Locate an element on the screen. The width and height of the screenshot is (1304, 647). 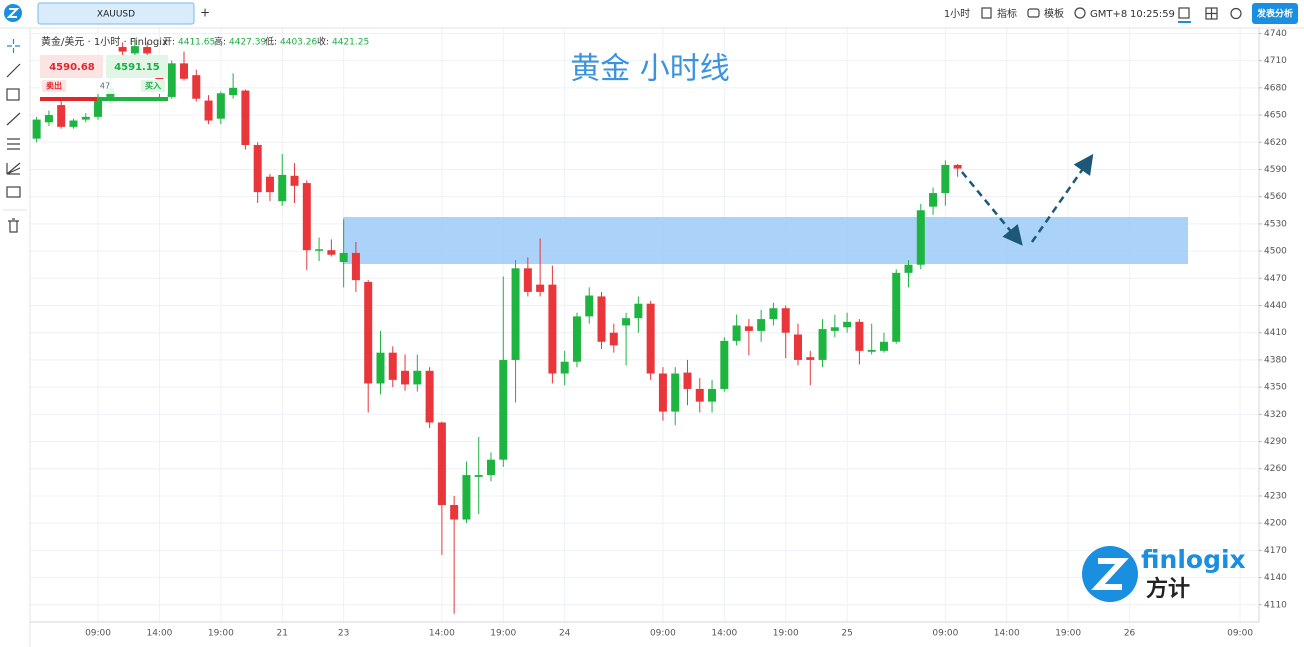
publish-label: 发表分析 is located at coordinates (1274, 14).